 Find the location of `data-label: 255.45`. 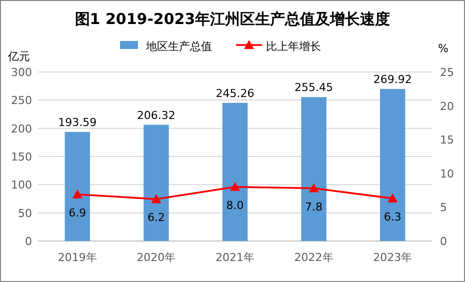

data-label: 255.45 is located at coordinates (314, 87).